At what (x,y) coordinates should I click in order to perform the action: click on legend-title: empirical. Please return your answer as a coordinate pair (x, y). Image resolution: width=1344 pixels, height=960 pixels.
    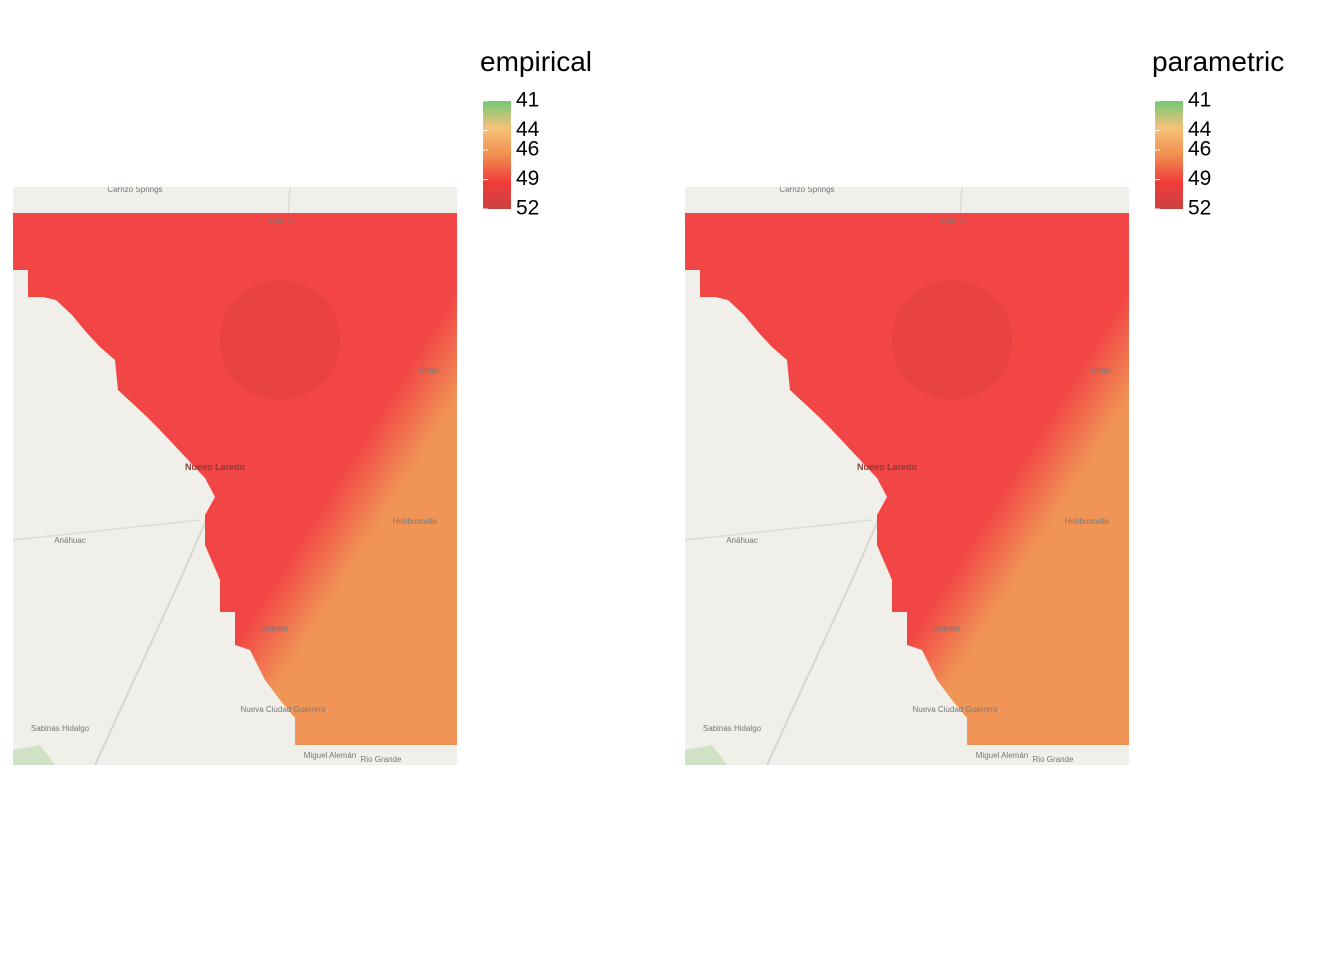
    Looking at the image, I should click on (536, 61).